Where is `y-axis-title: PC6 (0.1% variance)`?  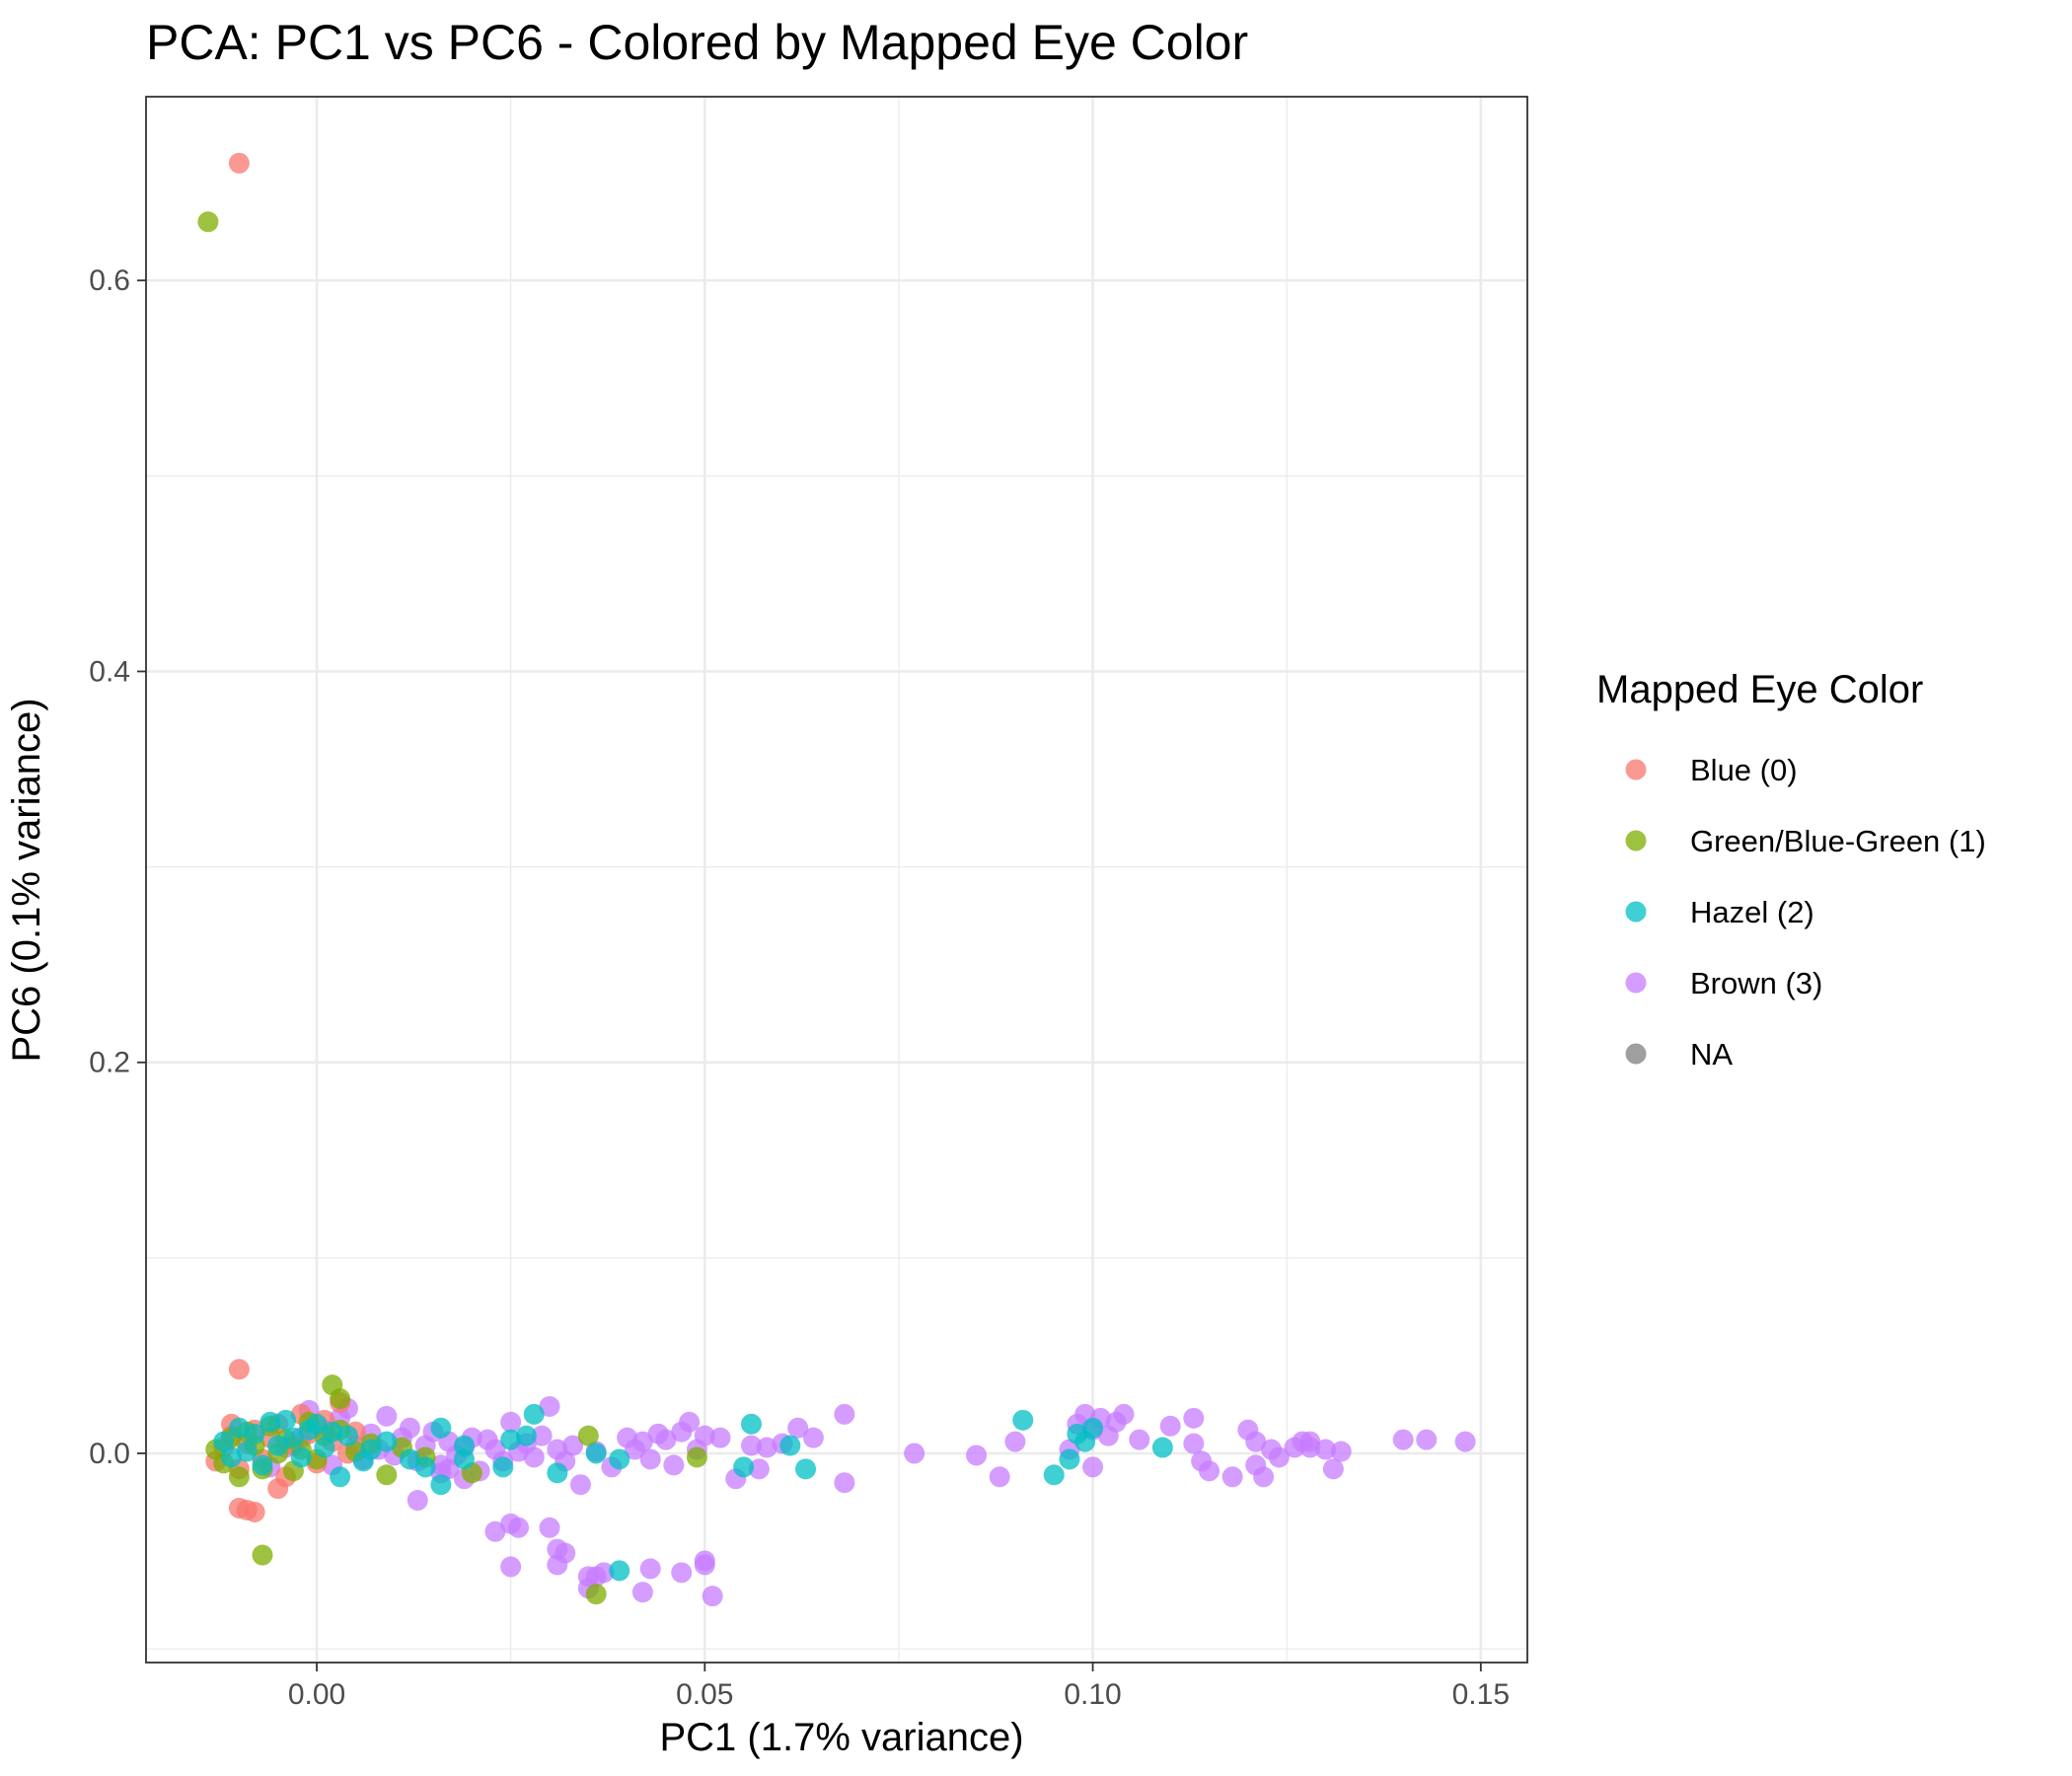 y-axis-title: PC6 (0.1% variance) is located at coordinates (26, 880).